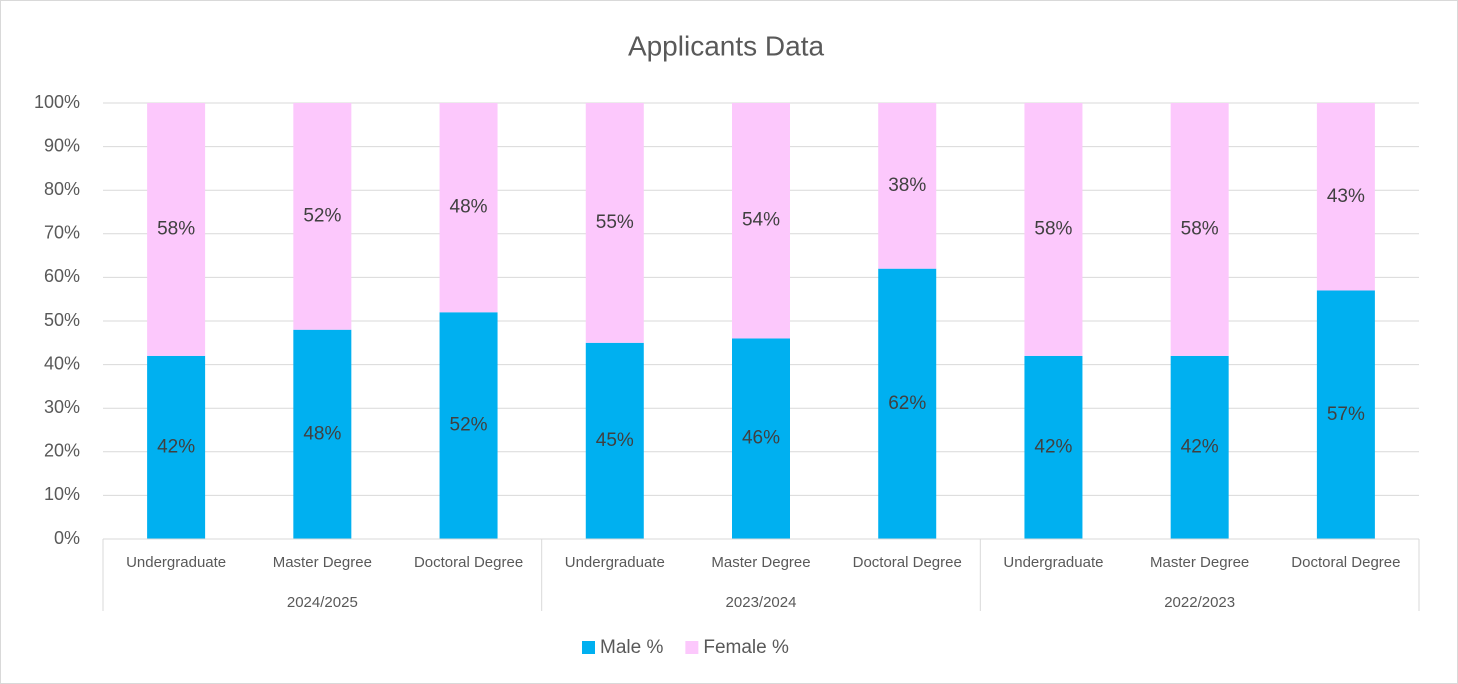 Image resolution: width=1458 pixels, height=684 pixels. Describe the element at coordinates (62, 407) in the screenshot. I see `y-tick-label: 30%` at that location.